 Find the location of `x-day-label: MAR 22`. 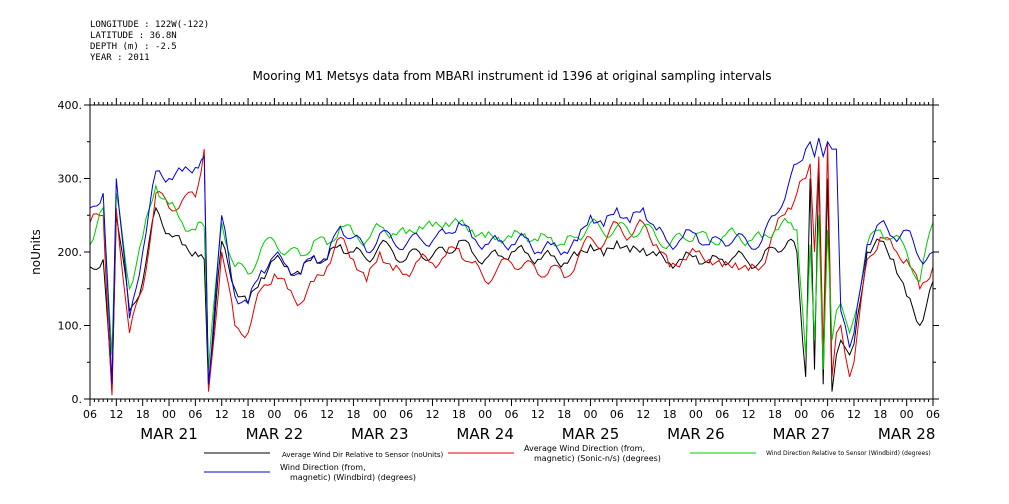

x-day-label: MAR 22 is located at coordinates (274, 434).